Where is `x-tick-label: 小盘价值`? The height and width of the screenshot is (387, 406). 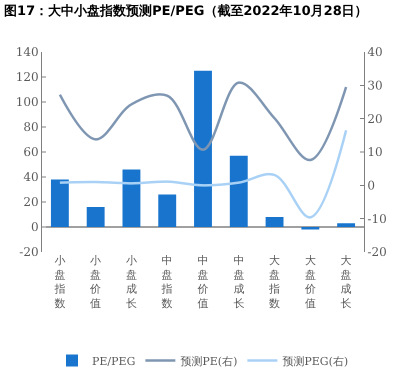 x-tick-label: 小盘价值 is located at coordinates (95, 282).